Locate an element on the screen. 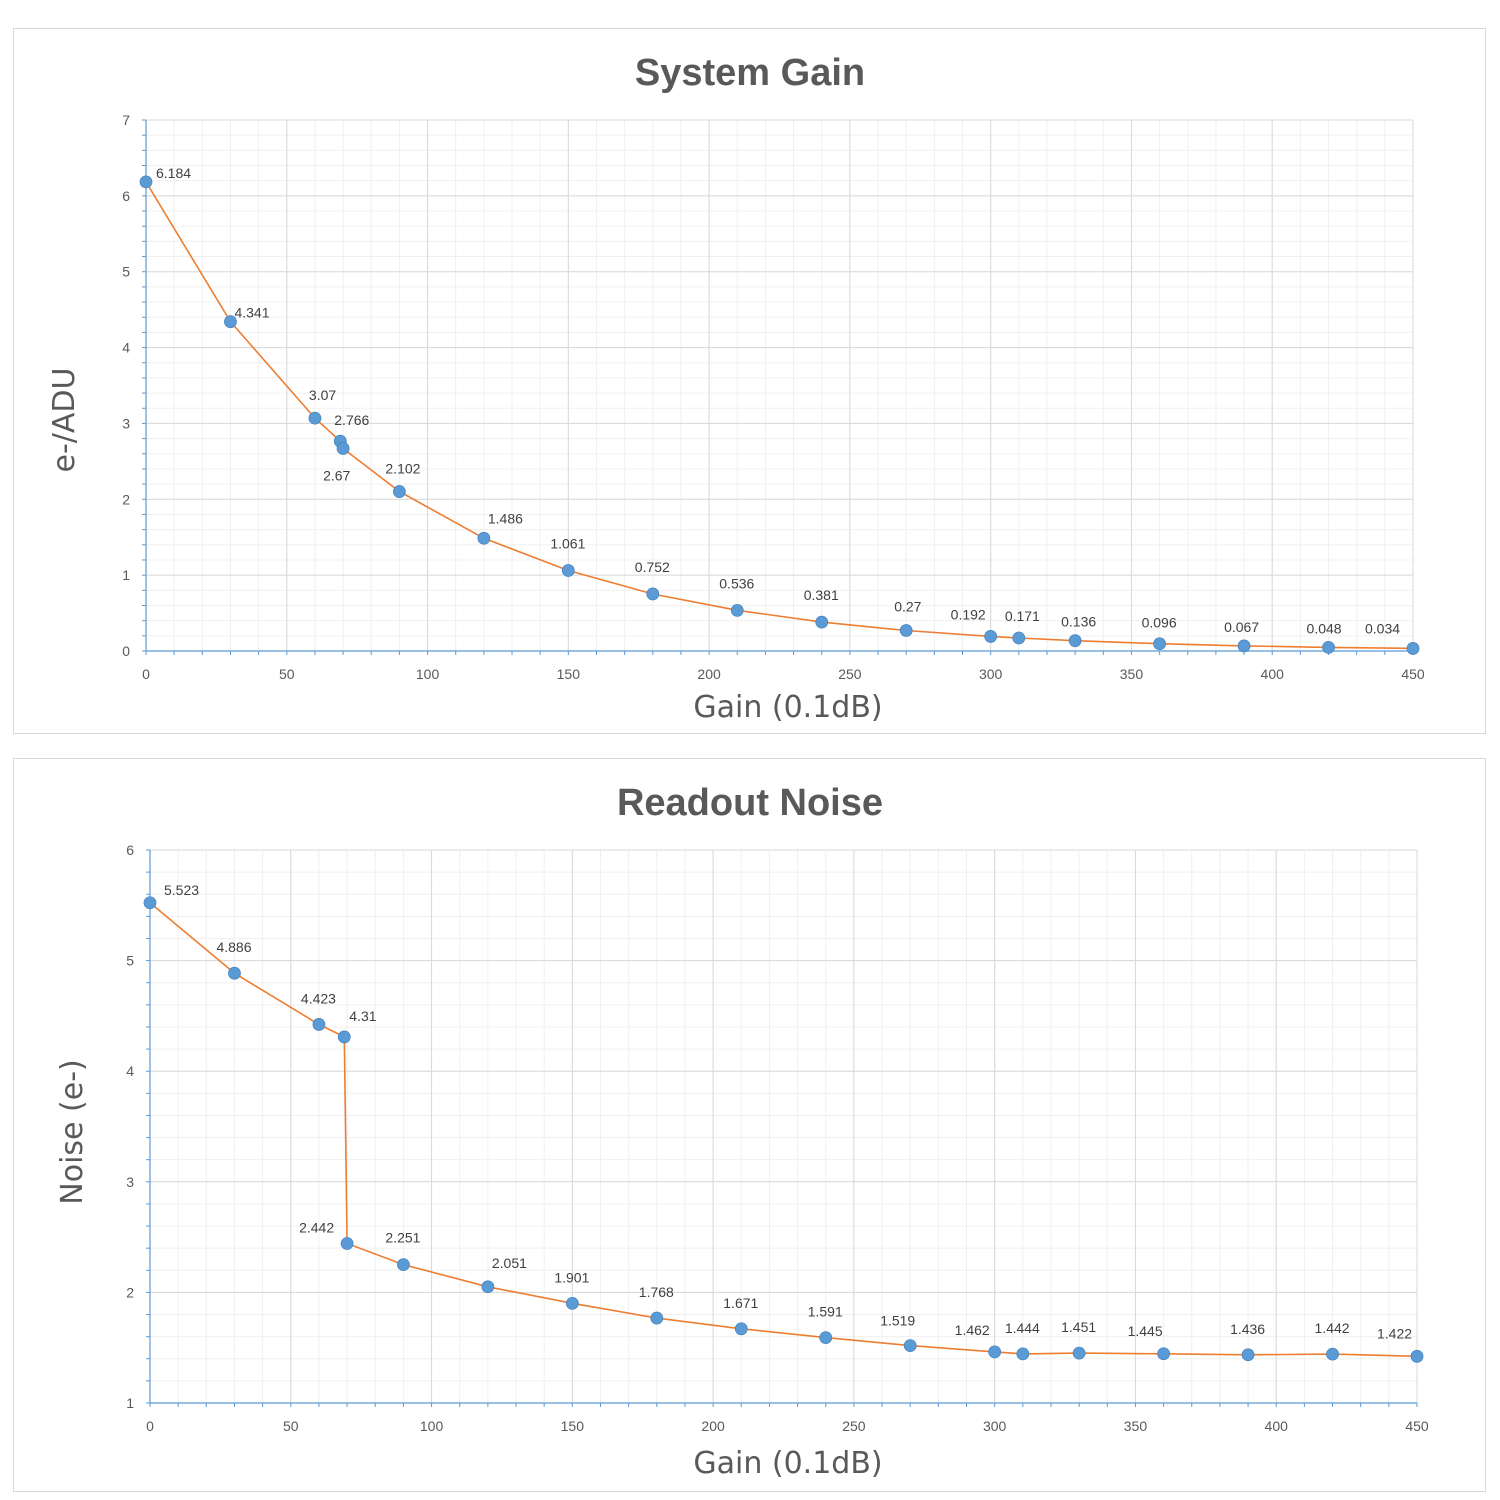 The width and height of the screenshot is (1500, 1500). chart-title: Readout Noise is located at coordinates (750, 803).